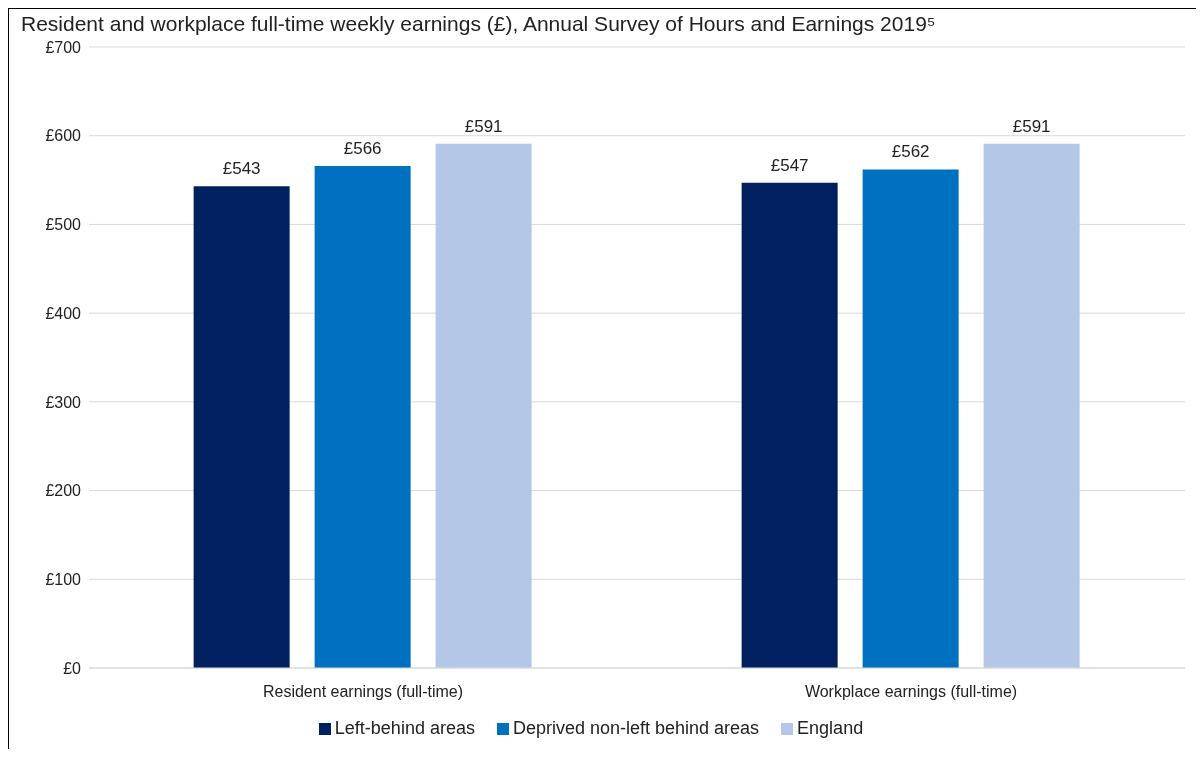 Image resolution: width=1203 pixels, height=763 pixels. What do you see at coordinates (789, 165) in the screenshot?
I see `data-label: £547` at bounding box center [789, 165].